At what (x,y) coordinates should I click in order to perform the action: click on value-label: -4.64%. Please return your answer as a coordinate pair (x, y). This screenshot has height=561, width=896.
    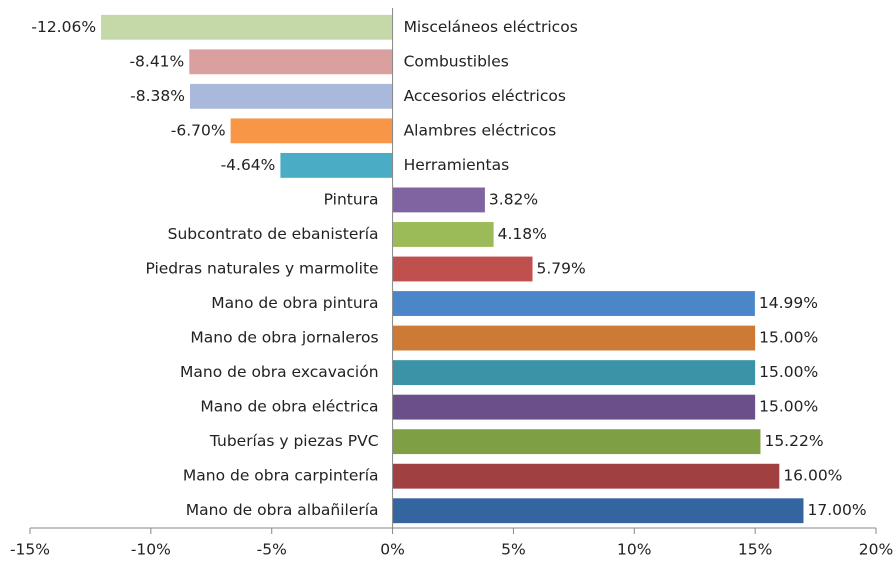
    Looking at the image, I should click on (248, 165).